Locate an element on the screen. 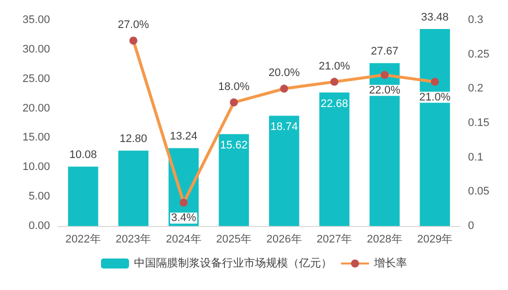 Image resolution: width=508 pixels, height=290 pixels. data-label: 3.4% is located at coordinates (183, 218).